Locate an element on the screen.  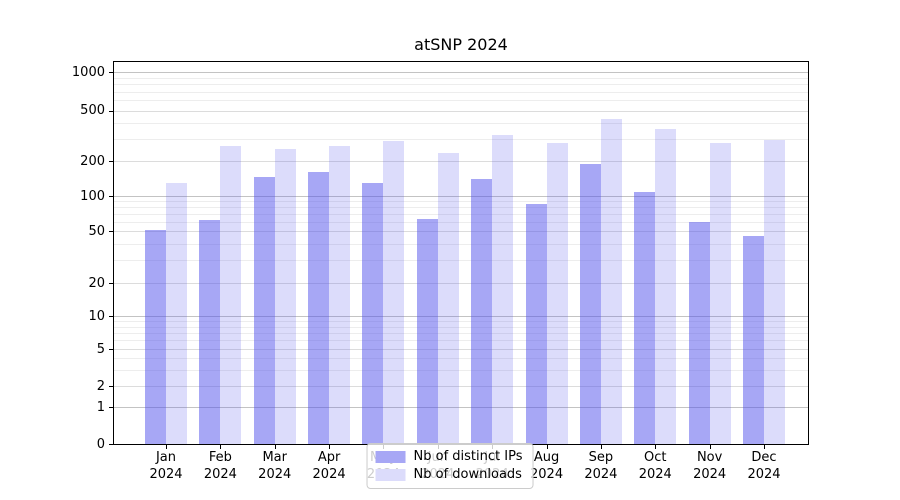
bar-downloads-sep is located at coordinates (611, 281).